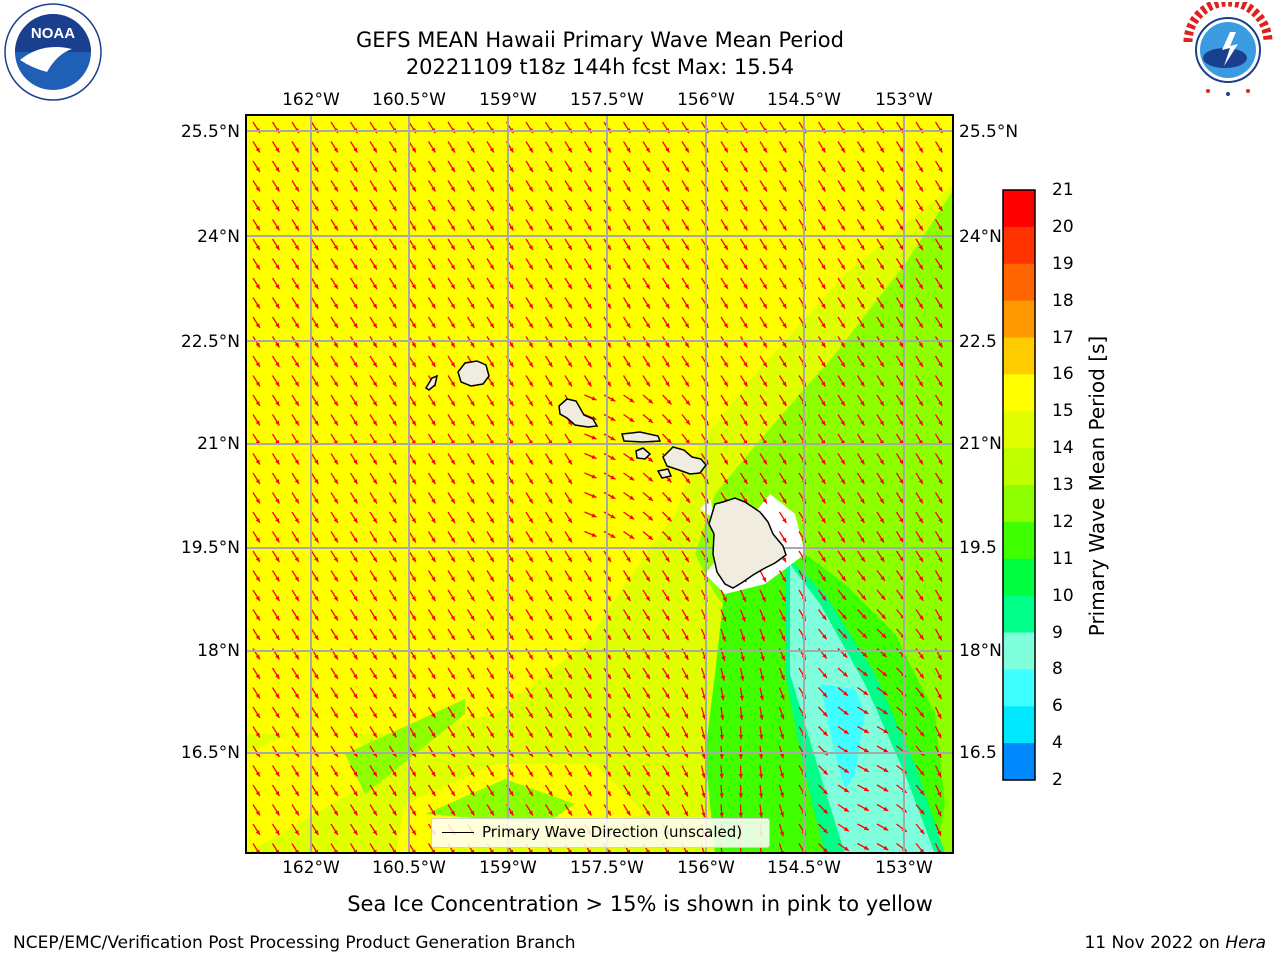 This screenshot has height=960, width=1280. Describe the element at coordinates (684, 460) in the screenshot. I see `island-maui` at that location.